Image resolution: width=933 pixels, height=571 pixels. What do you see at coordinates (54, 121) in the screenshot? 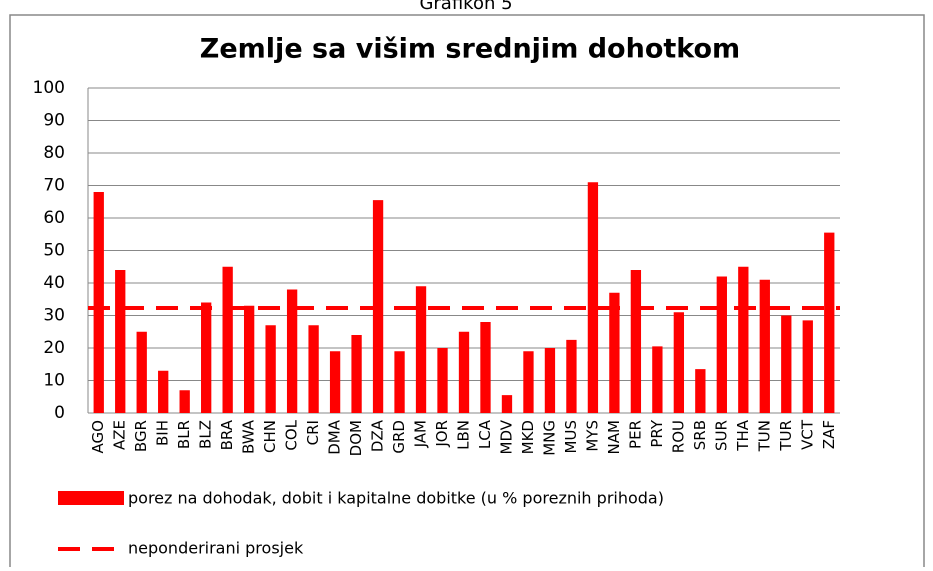
I see `y-tick-label: 90` at bounding box center [54, 121].